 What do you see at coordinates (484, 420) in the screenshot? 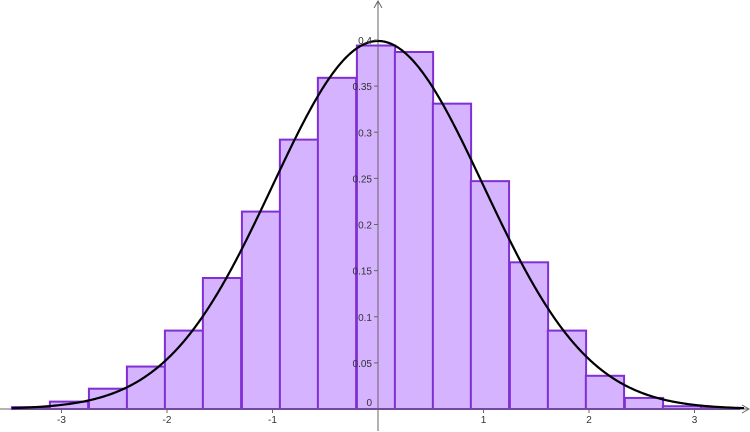
I see `x-tick-label: 1` at bounding box center [484, 420].